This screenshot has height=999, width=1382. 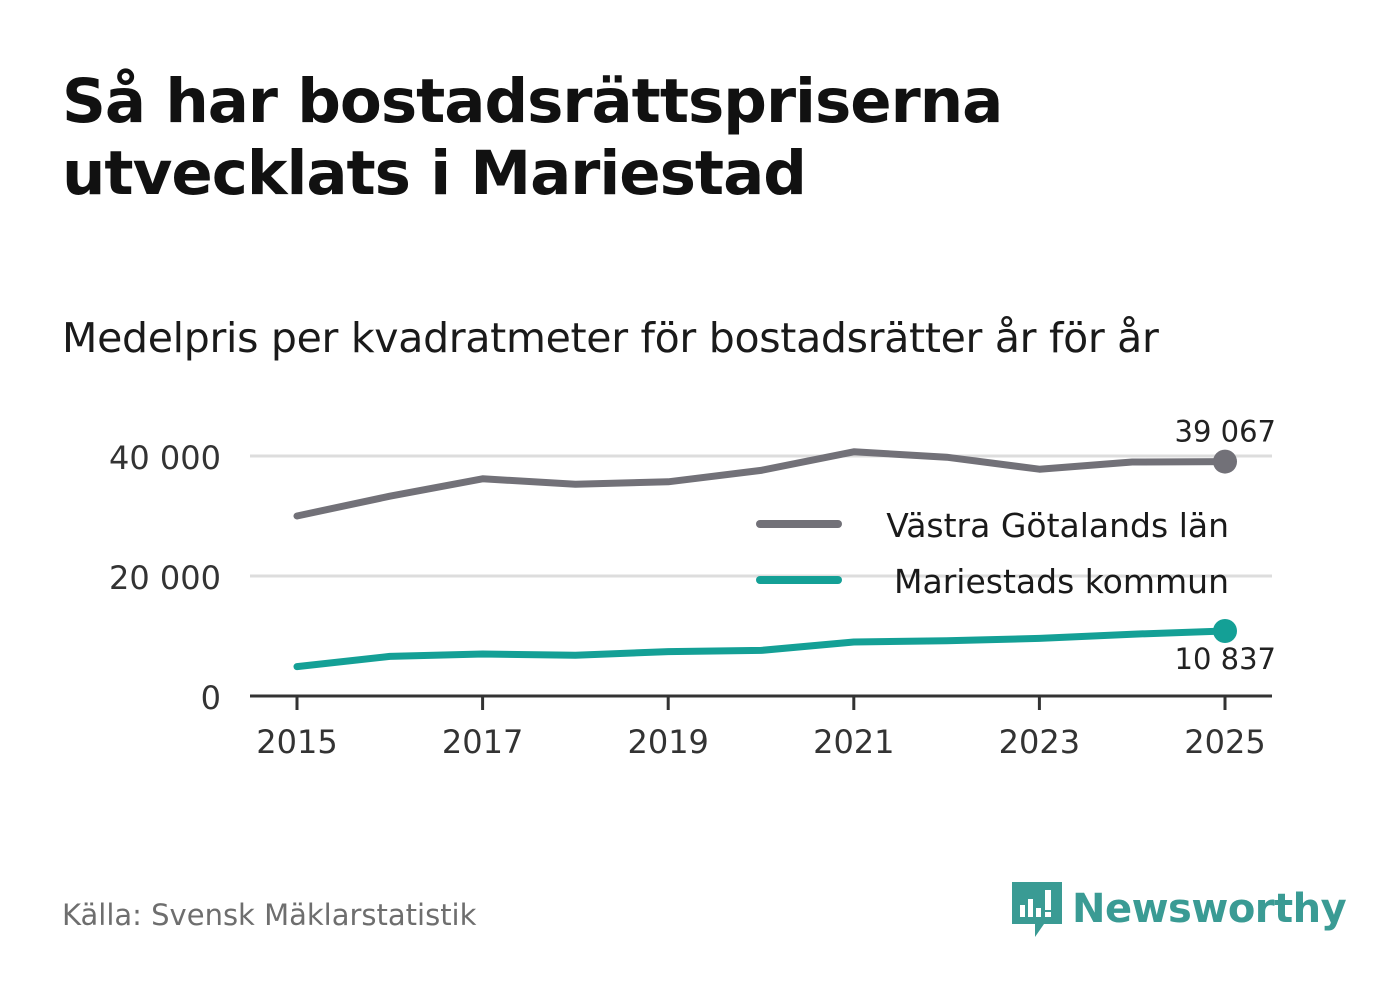 I want to click on legend: Västra Götalands län Mariestads kommun, so click(x=992, y=553).